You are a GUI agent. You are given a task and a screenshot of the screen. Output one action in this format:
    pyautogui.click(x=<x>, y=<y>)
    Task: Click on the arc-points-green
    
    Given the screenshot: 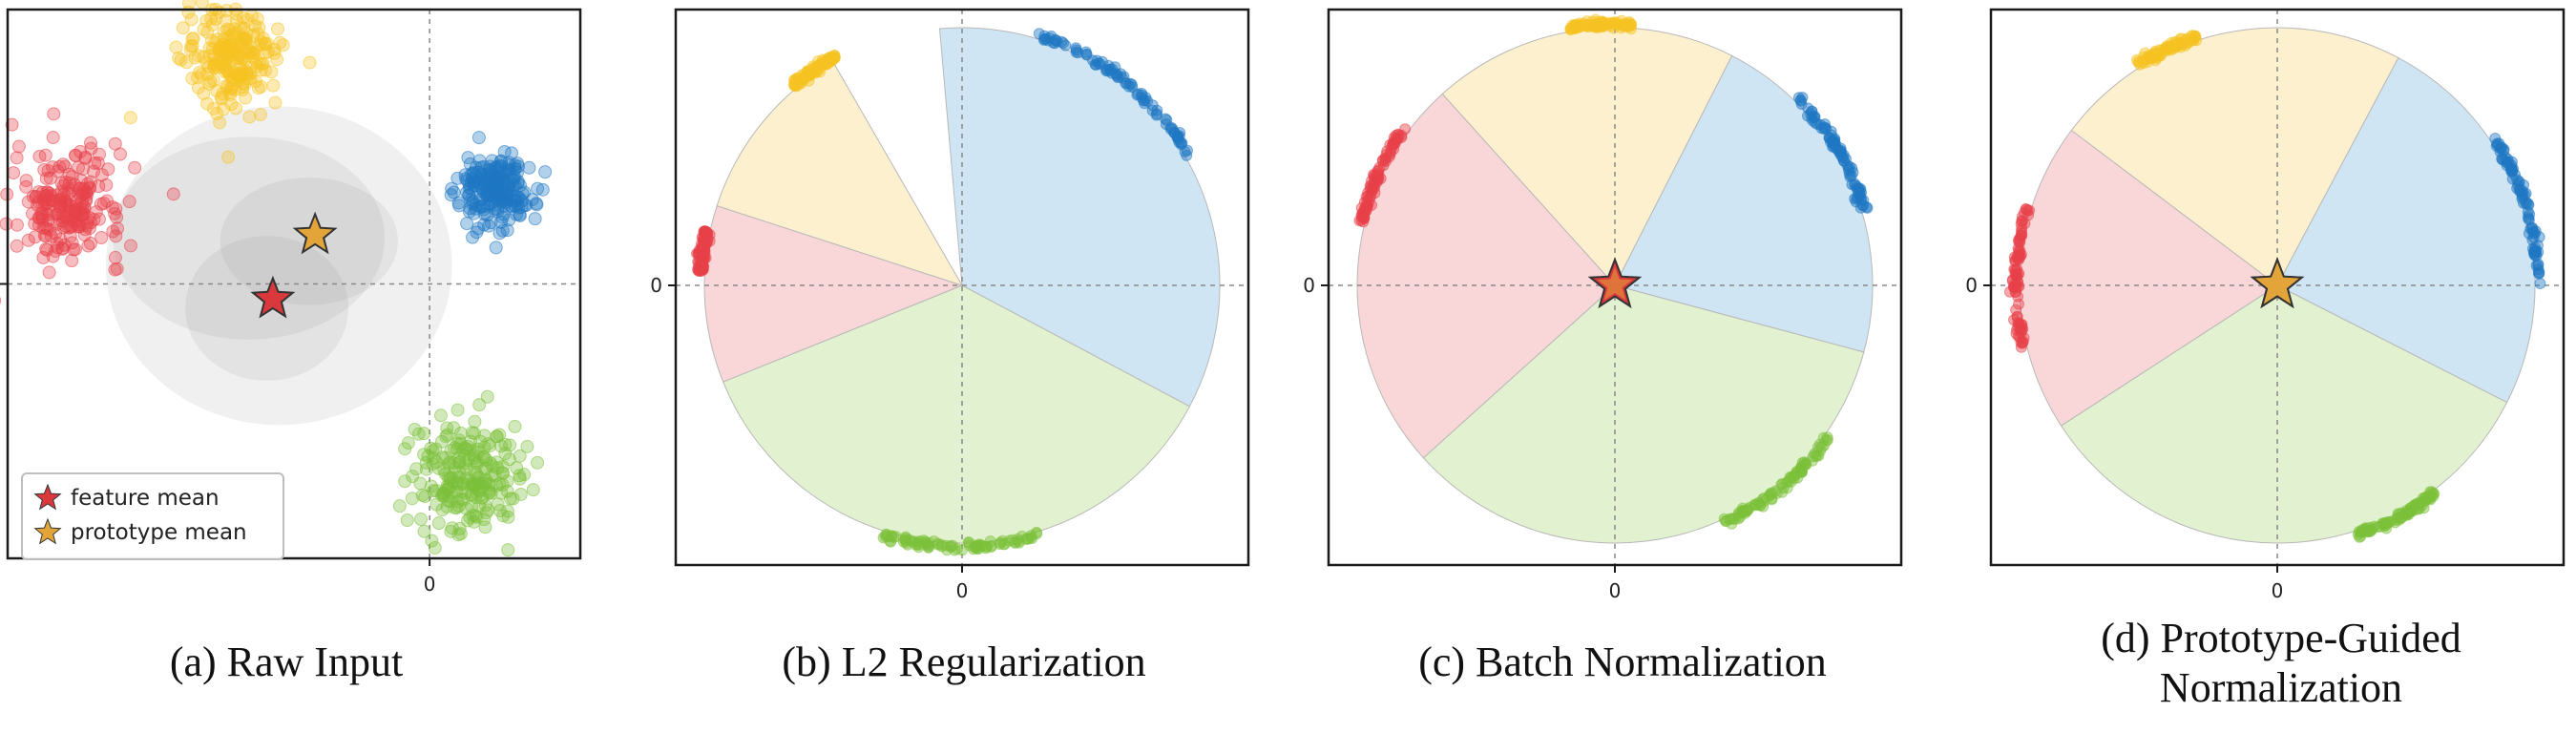 What is the action you would take?
    pyautogui.click(x=960, y=541)
    